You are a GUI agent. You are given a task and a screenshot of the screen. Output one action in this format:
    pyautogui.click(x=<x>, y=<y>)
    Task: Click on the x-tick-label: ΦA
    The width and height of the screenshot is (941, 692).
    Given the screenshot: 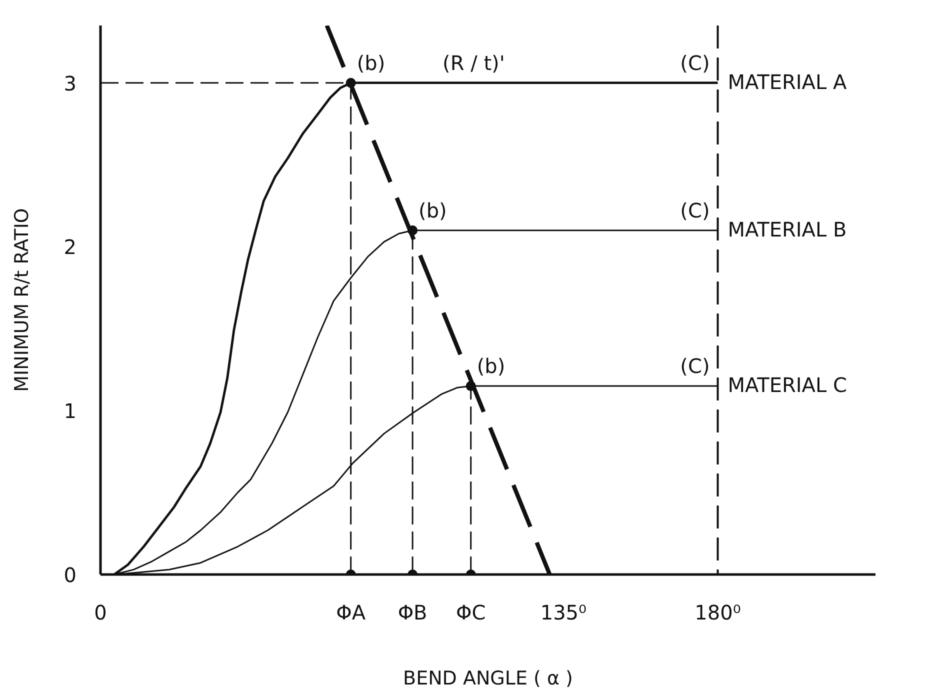 What is the action you would take?
    pyautogui.click(x=351, y=612)
    